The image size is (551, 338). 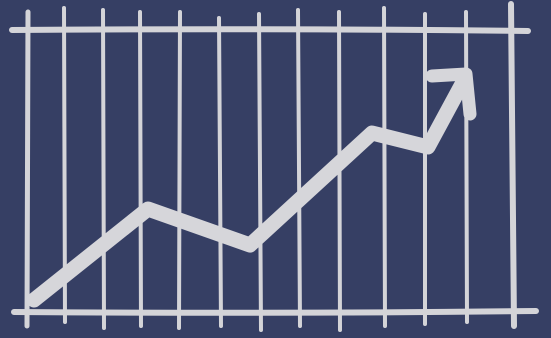 What do you see at coordinates (451, 94) in the screenshot?
I see `trend-arrow-head` at bounding box center [451, 94].